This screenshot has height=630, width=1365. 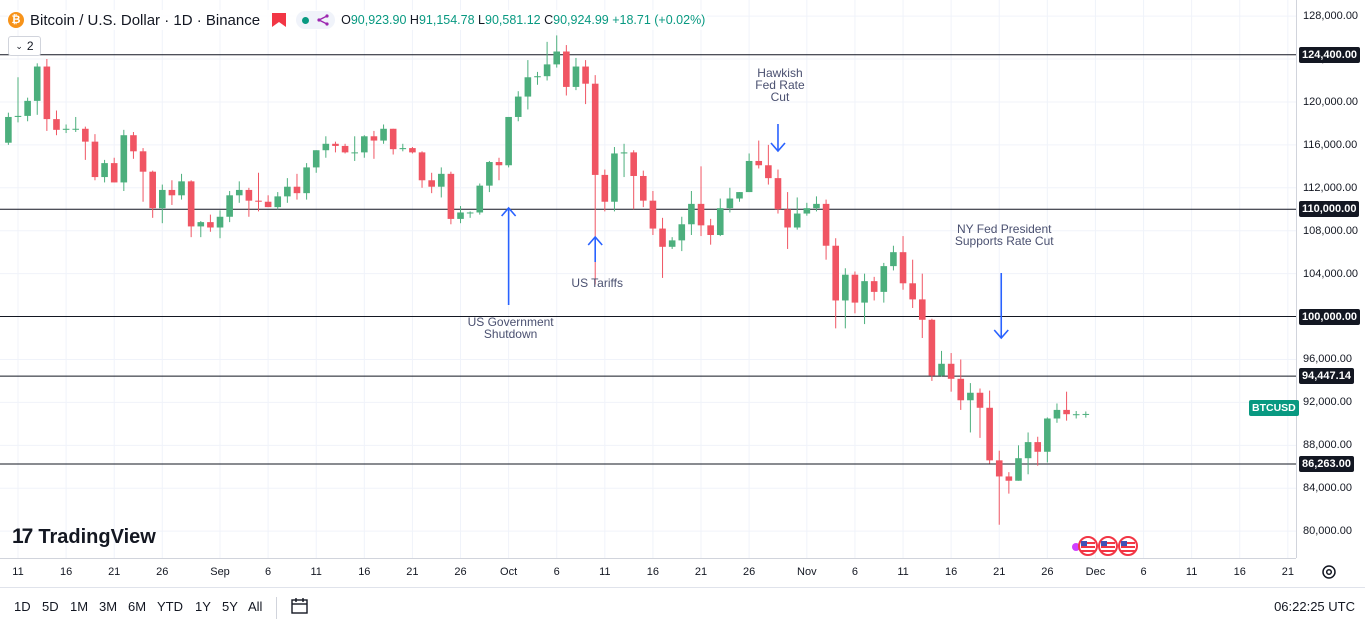 What do you see at coordinates (230, 606) in the screenshot?
I see `range-5y-button: 5Y` at bounding box center [230, 606].